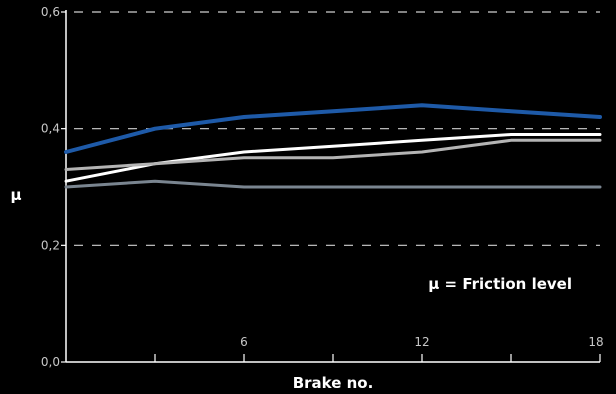  I want to click on y-tick-label-3: 0,6, so click(50, 12).